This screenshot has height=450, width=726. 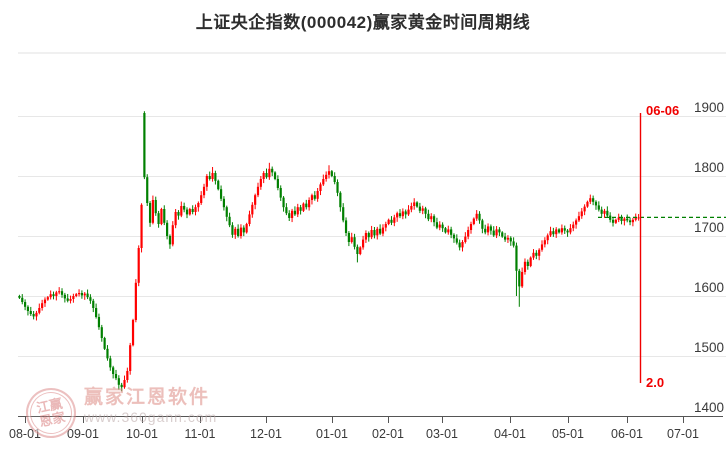 What do you see at coordinates (363, 22) in the screenshot?
I see `page-title: 上证央企指数(000042)赢家黄金时间周期线` at bounding box center [363, 22].